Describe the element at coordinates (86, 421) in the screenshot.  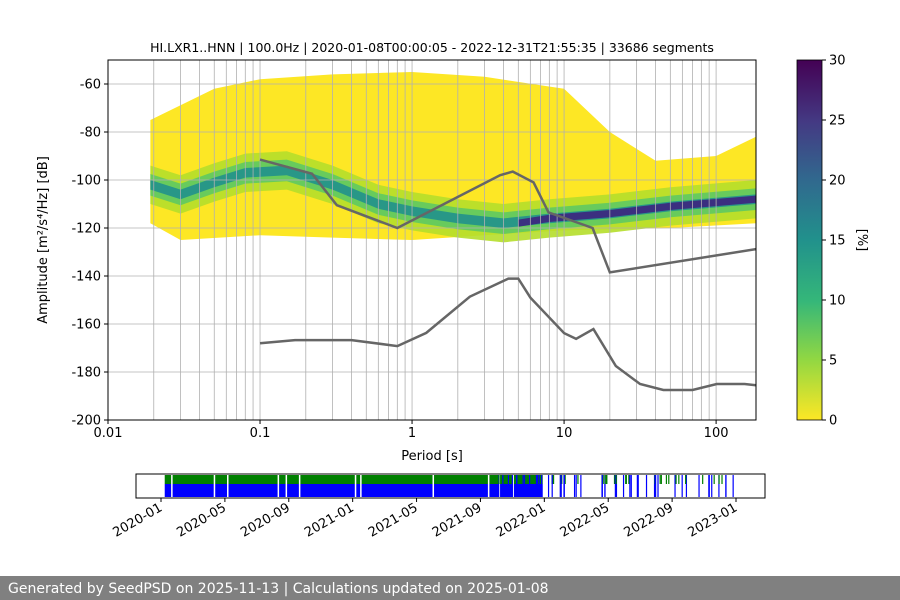
I see `y-tick-label: -200` at that location.